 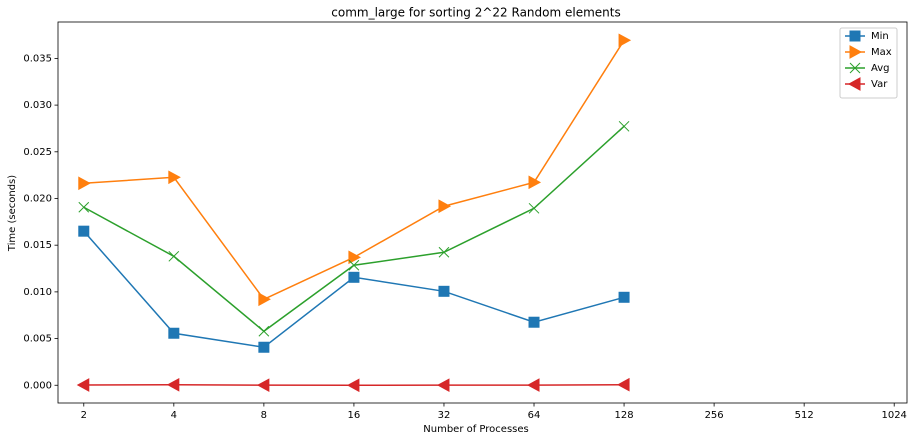 I want to click on x-tick-label: 32, so click(x=444, y=415).